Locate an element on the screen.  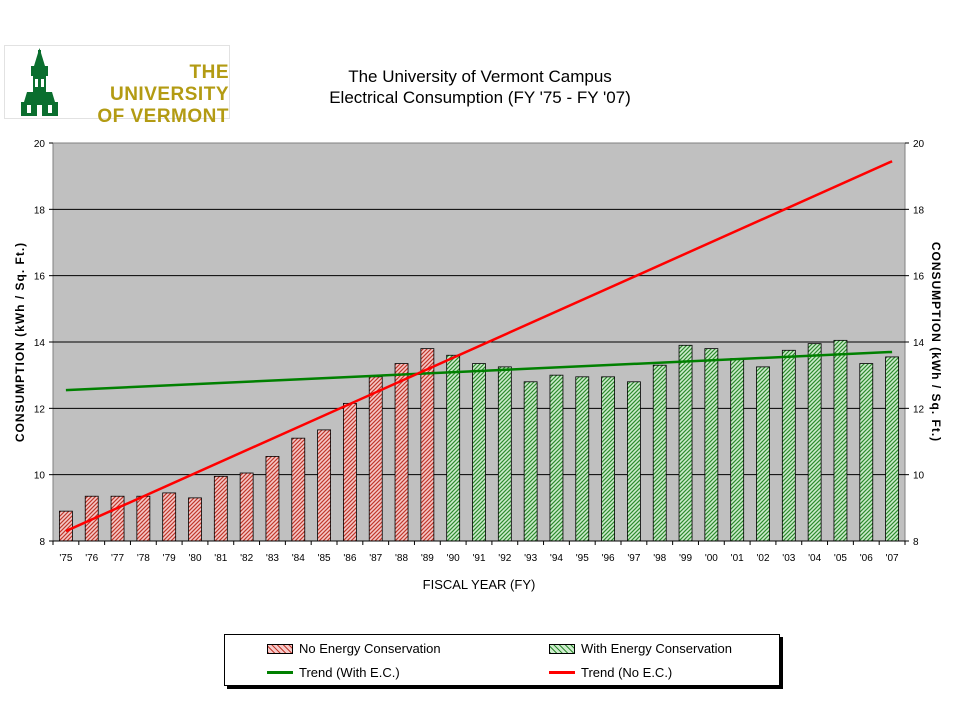
legend-label-trend-with-ec: Trend (With E.C.) is located at coordinates (349, 672).